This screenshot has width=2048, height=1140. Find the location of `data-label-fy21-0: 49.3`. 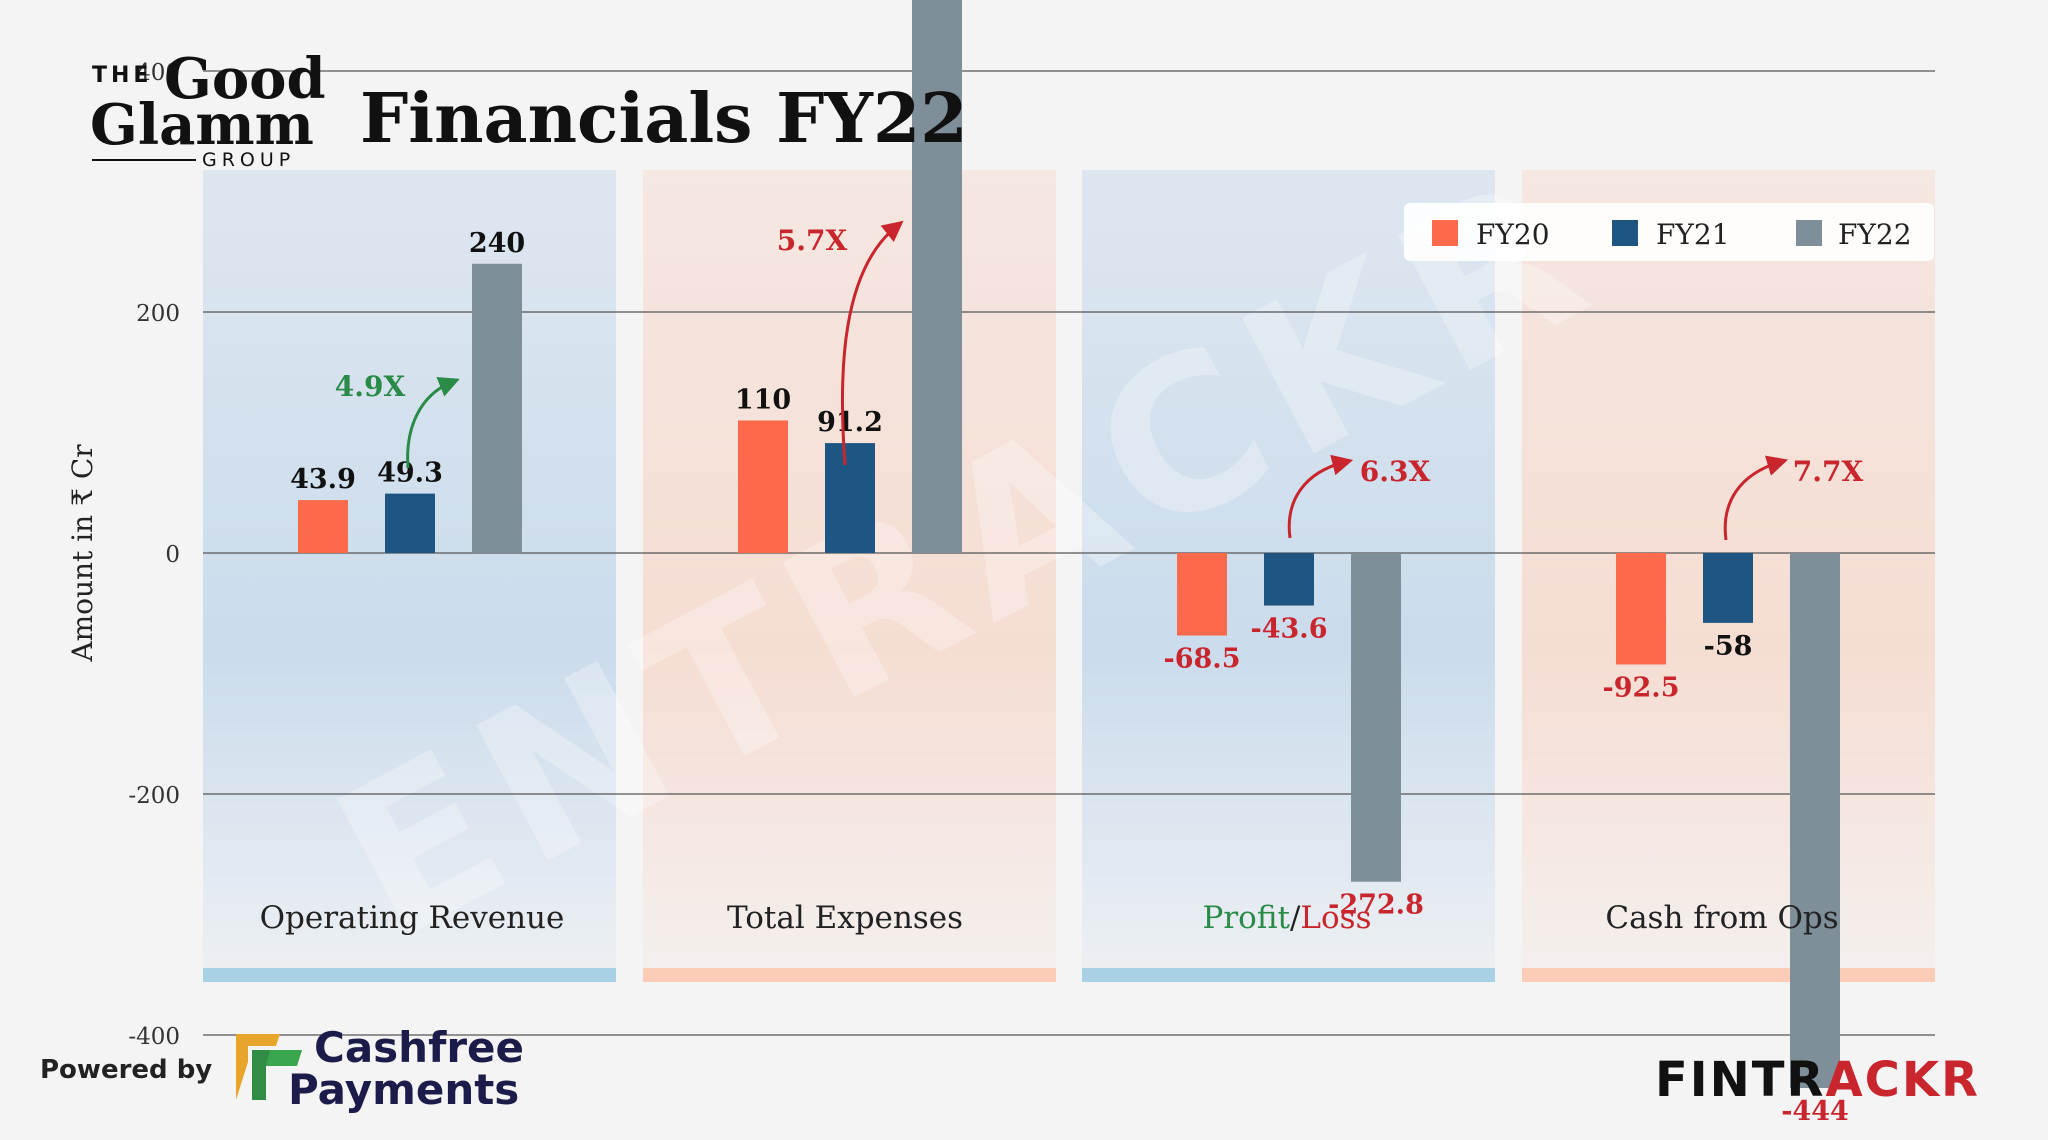

data-label-fy21-0: 49.3 is located at coordinates (410, 473).